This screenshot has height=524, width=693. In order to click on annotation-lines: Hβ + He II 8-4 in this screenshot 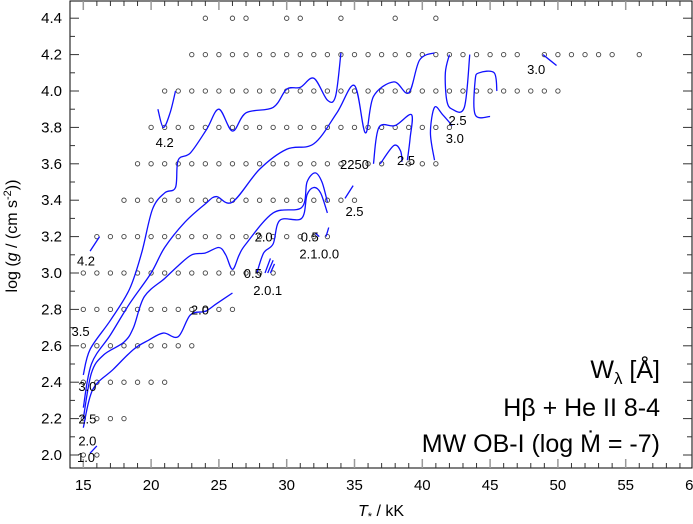, I will do `click(581, 408)`.